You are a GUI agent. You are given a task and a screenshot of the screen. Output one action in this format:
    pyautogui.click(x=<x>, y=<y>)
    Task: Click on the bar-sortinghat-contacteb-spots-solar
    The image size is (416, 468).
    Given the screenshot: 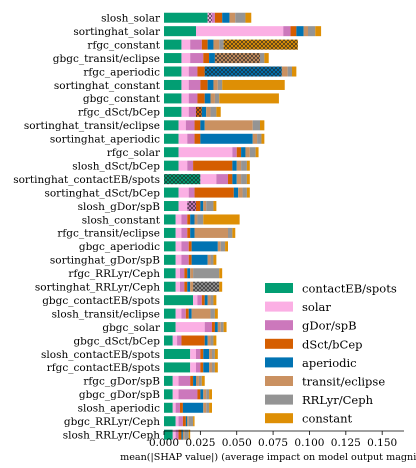 What is the action you would take?
    pyautogui.click(x=208, y=179)
    